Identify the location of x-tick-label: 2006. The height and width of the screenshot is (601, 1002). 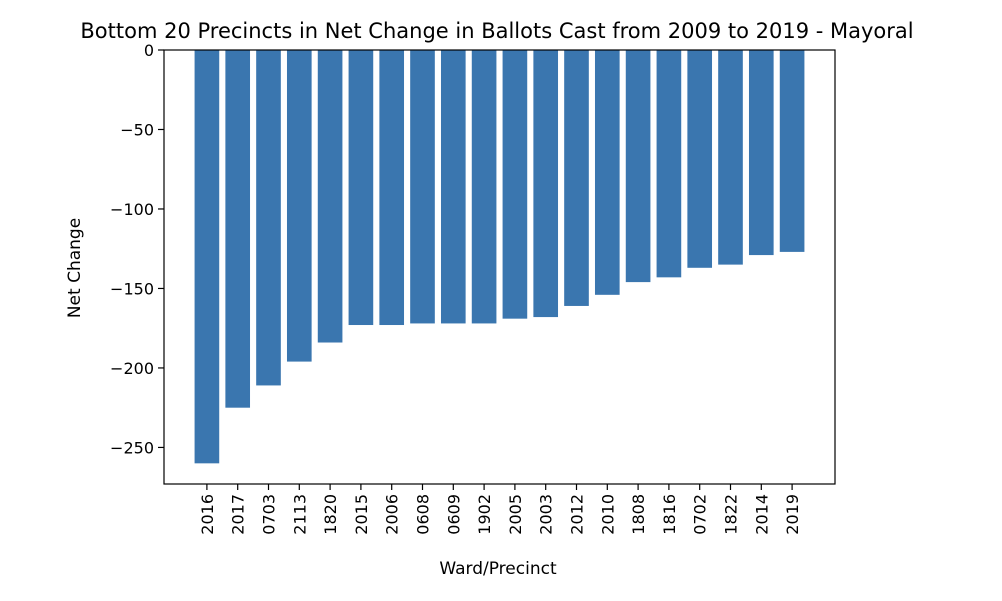
(392, 514).